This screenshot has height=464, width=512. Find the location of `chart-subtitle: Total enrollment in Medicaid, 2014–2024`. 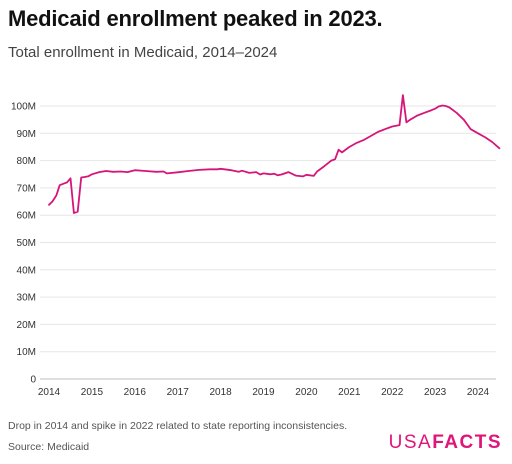

chart-subtitle: Total enrollment in Medicaid, 2014–2024 is located at coordinates (143, 52).